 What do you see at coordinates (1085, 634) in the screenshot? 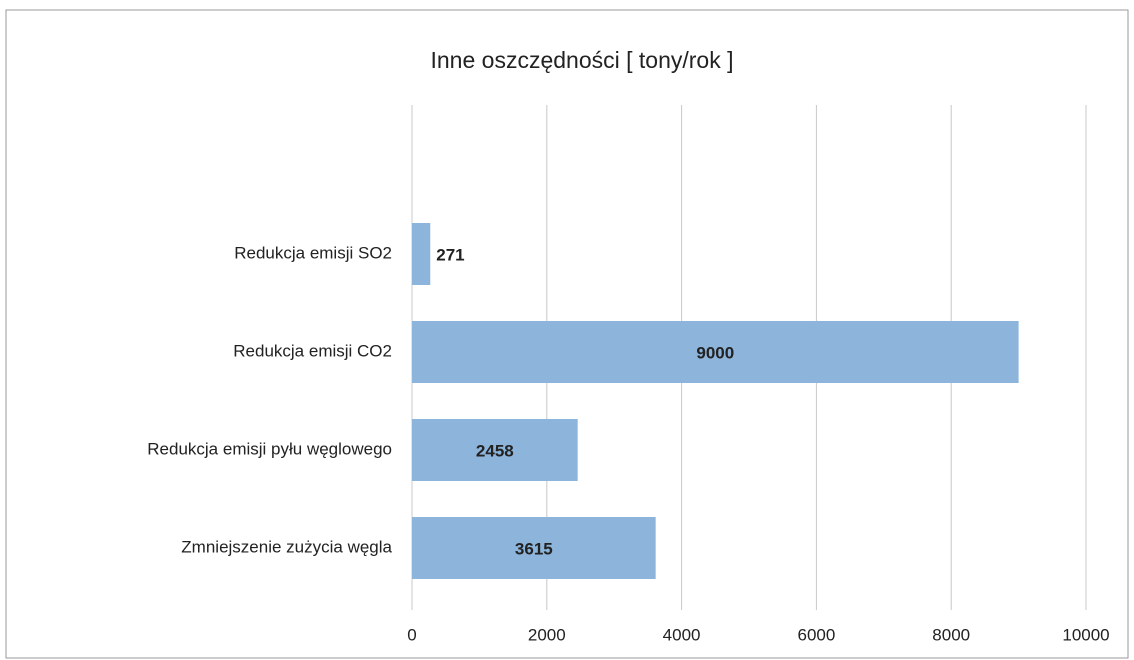
I see `x-tick-label: 10000` at bounding box center [1085, 634].